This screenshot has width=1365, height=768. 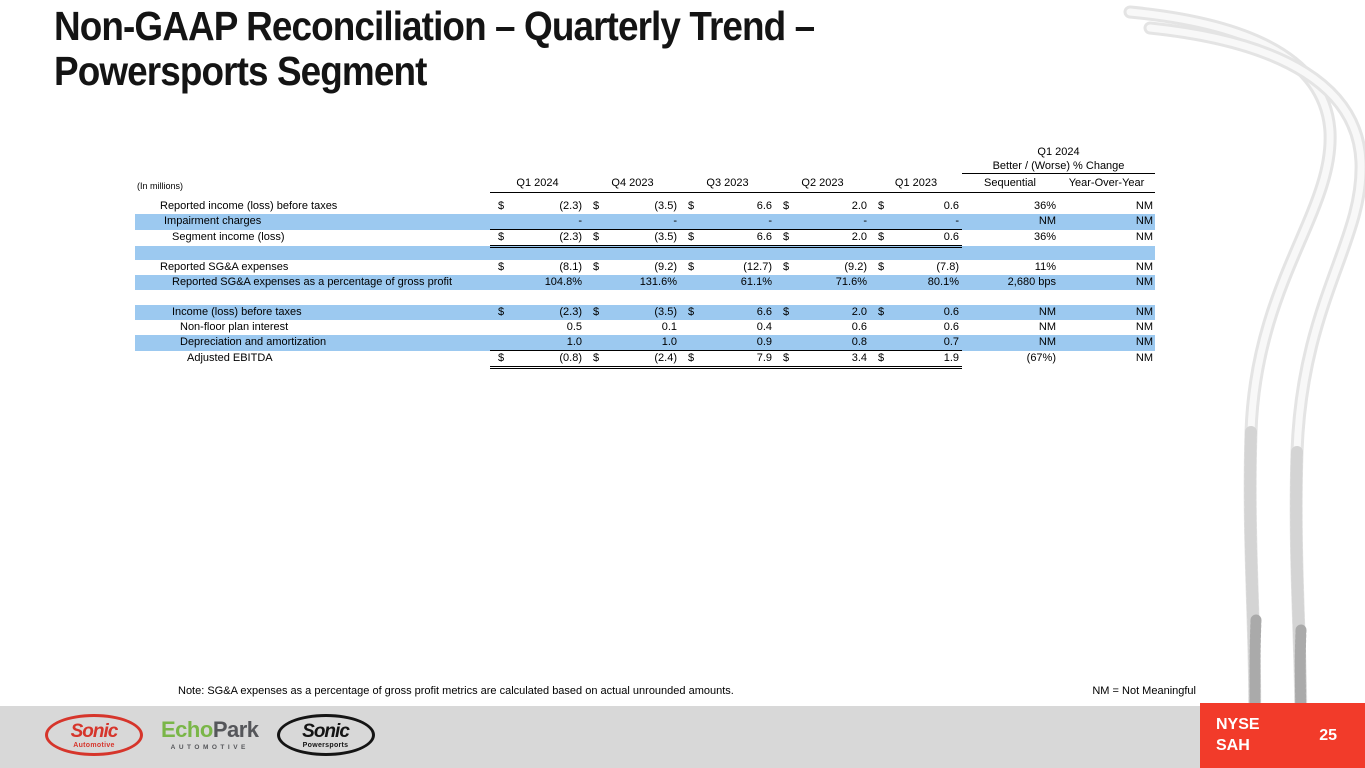 I want to click on cell-value: 2.0, so click(x=859, y=312).